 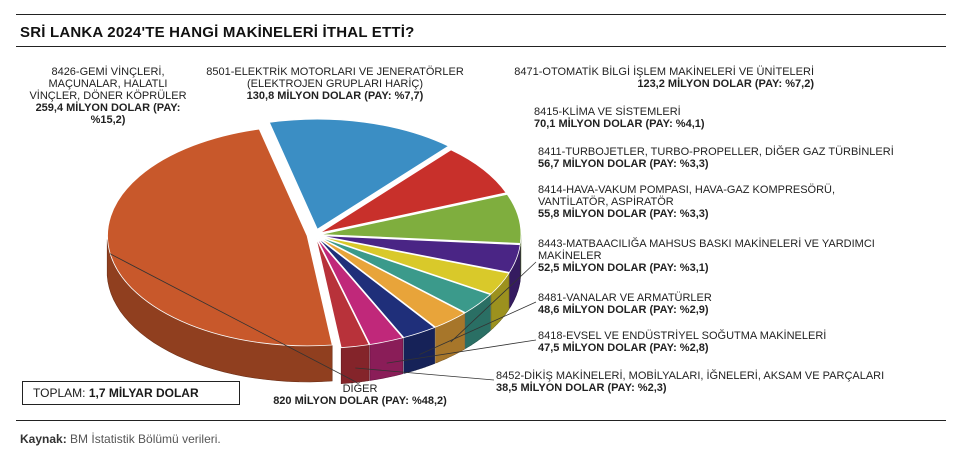 What do you see at coordinates (59, 393) in the screenshot?
I see `total-label: TOPLAM:` at bounding box center [59, 393].